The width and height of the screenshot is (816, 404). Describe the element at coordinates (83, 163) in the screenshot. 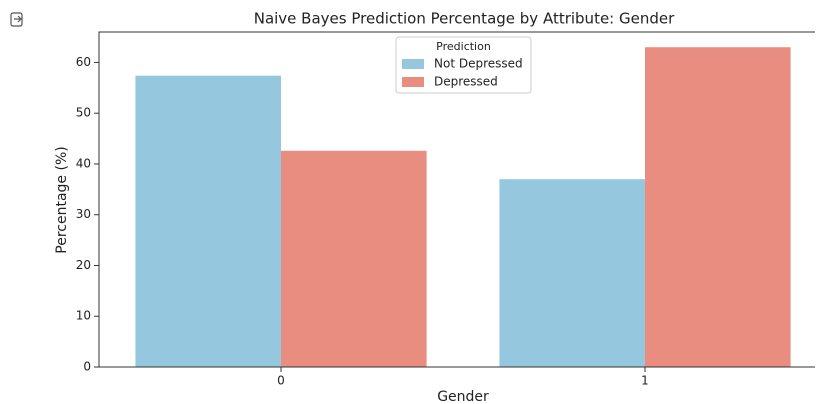

I see `y-tick-label: 40` at that location.